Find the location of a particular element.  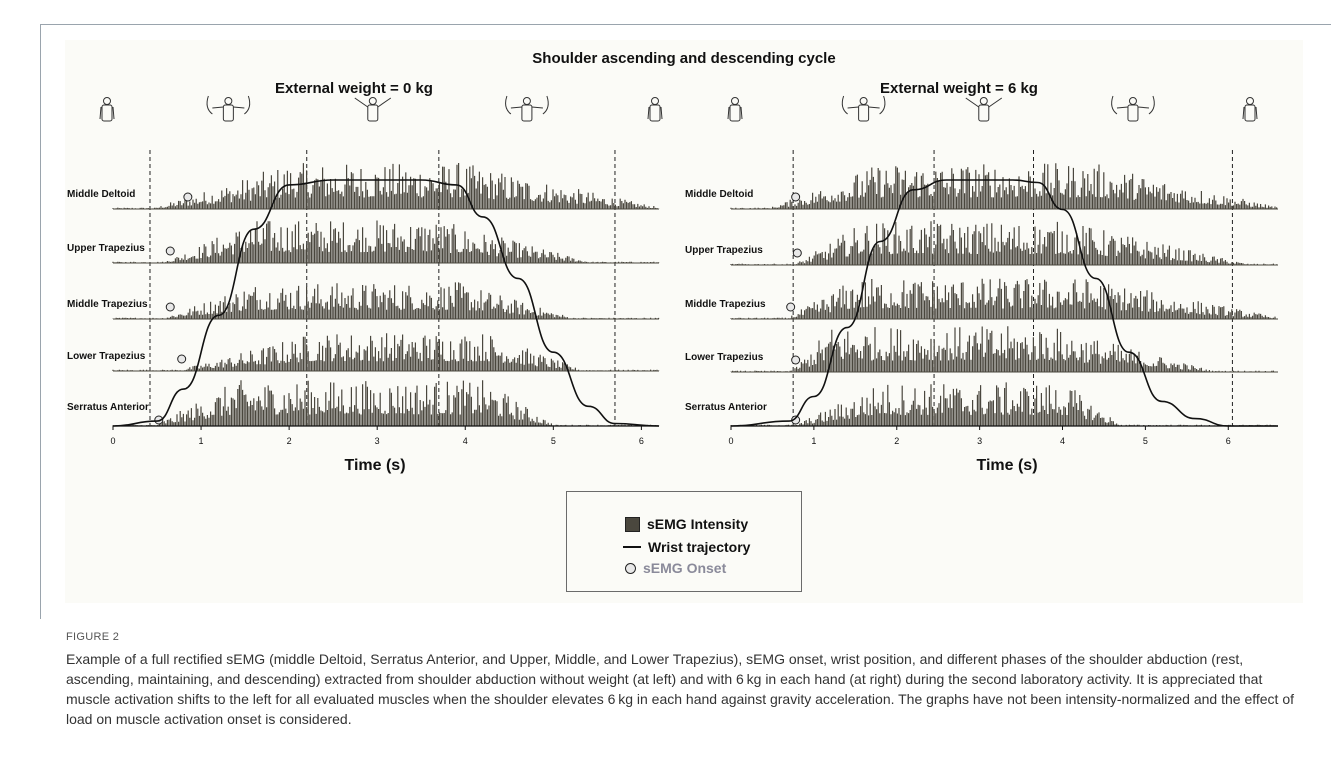

legend-item-trajectory: Wrist trajectory is located at coordinates (686, 547).